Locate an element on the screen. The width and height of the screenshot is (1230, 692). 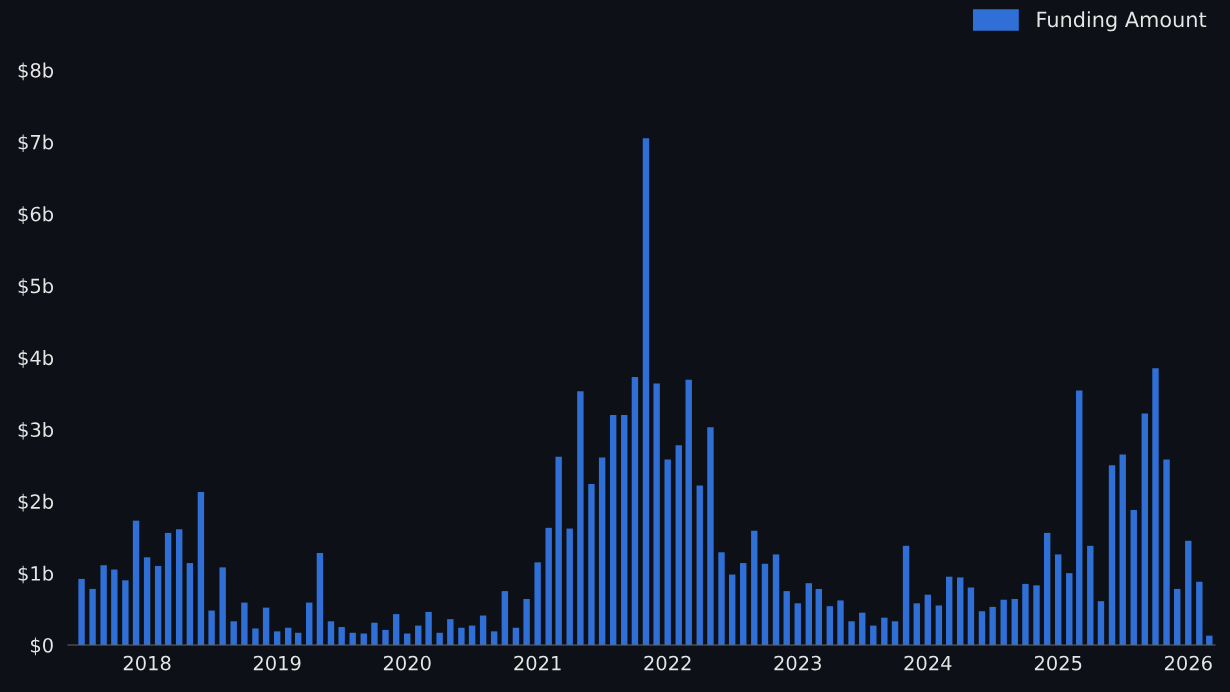
legend-label: Funding Amount is located at coordinates (1122, 21).